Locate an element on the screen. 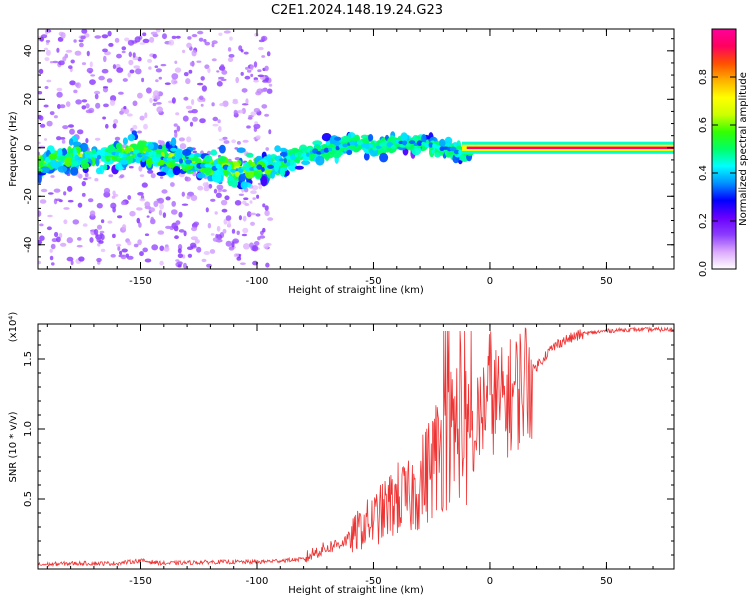 Image resolution: width=750 pixels, height=600 pixels. colorbar-ticks: 0.0 0.2 0.4 0.6 0.8 is located at coordinates (717, 173).